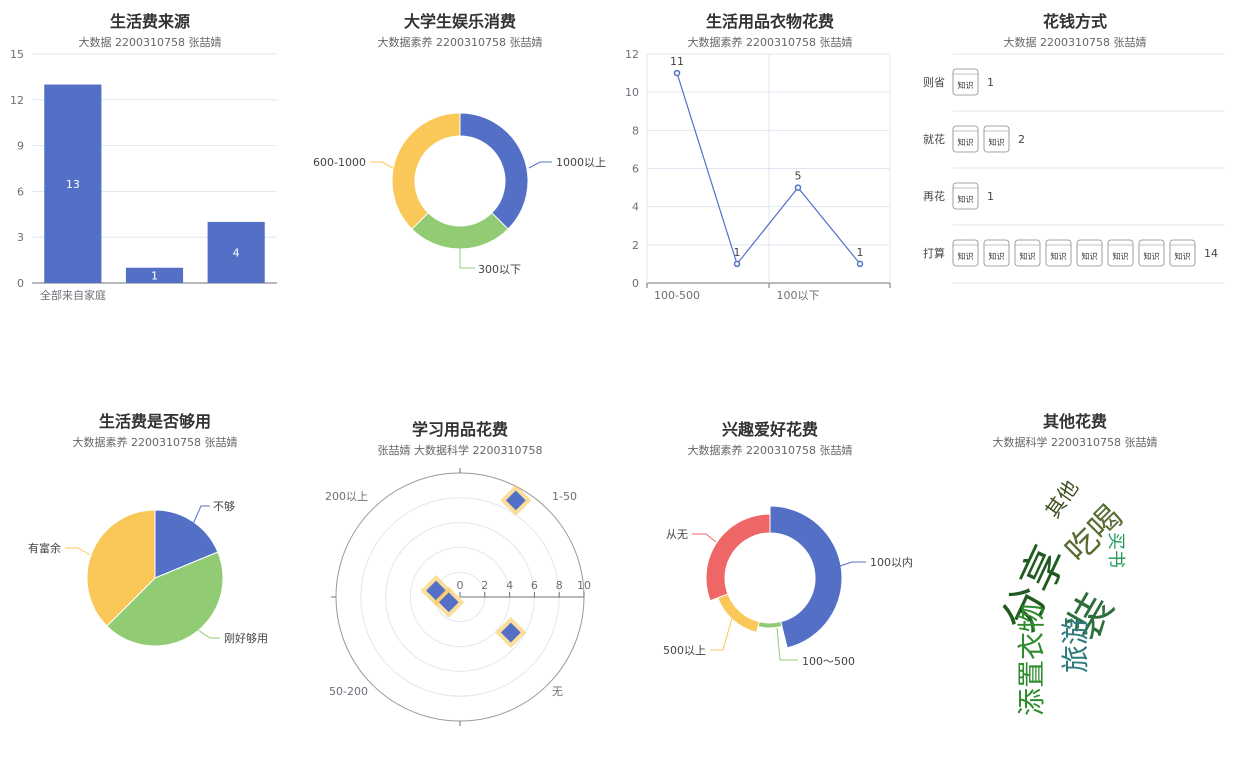  I want to click on radius-tick-label: 6, so click(534, 585).